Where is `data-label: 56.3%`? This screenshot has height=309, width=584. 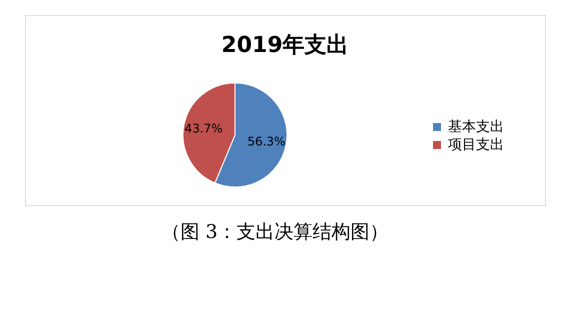 data-label: 56.3% is located at coordinates (266, 141).